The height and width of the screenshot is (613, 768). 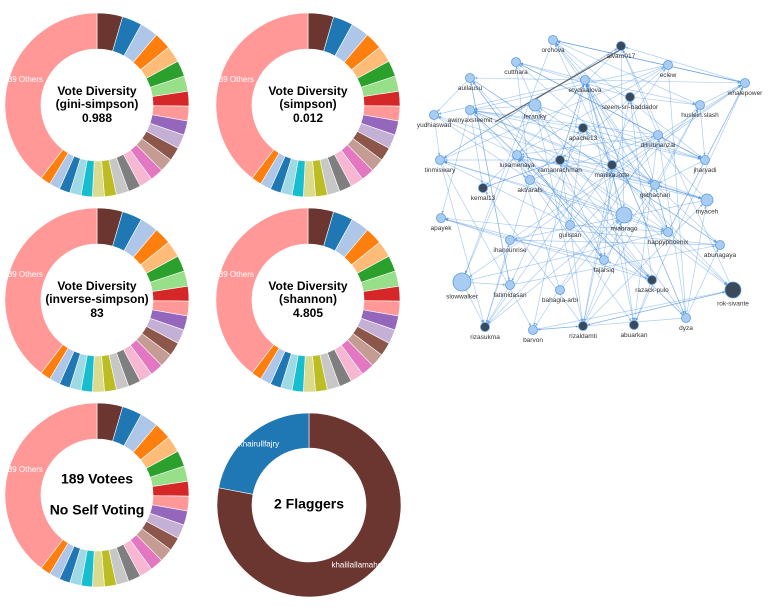 I want to click on center-subtitle: (shannon), so click(x=308, y=299).